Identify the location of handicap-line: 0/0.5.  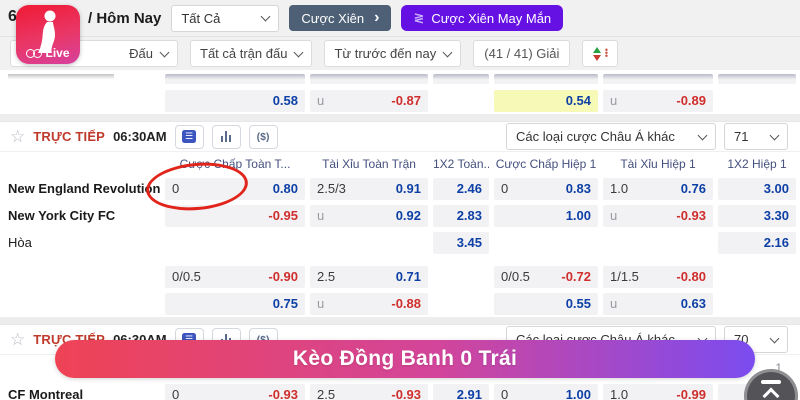
(186, 276).